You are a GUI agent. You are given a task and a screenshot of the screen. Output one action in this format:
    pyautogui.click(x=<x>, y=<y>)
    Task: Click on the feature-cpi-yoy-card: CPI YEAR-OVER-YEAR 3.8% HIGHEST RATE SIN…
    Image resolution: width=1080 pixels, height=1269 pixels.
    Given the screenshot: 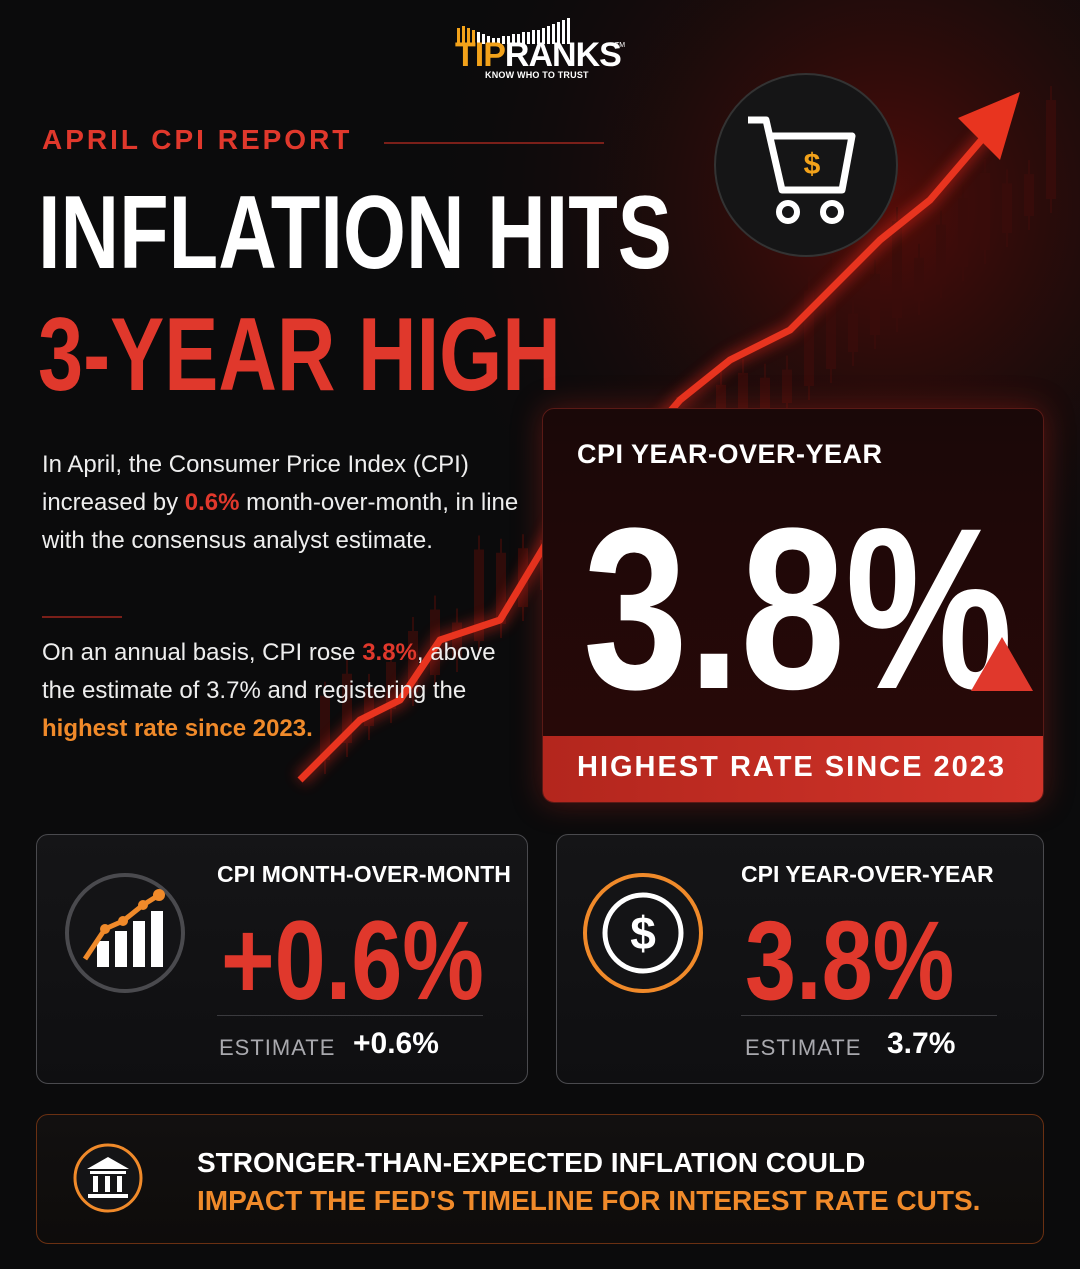 What is the action you would take?
    pyautogui.click(x=793, y=605)
    